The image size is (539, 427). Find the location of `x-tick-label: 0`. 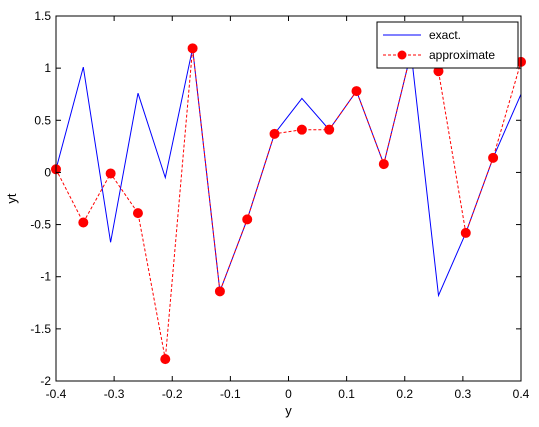

x-tick-label: 0 is located at coordinates (288, 394).